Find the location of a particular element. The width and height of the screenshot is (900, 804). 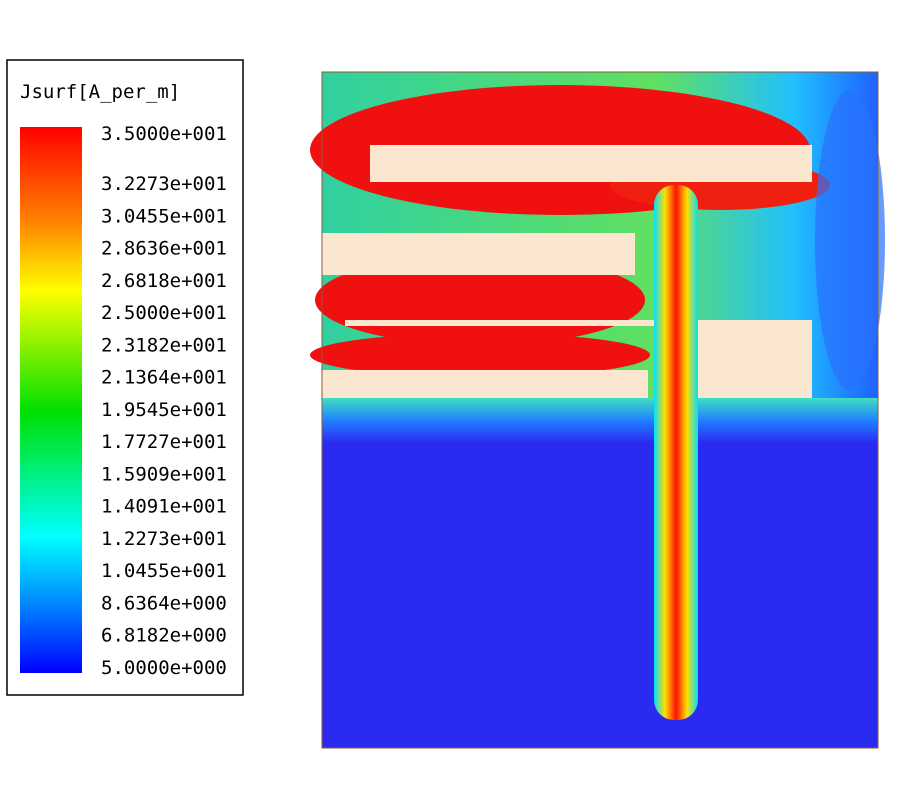

edge-field is located at coordinates (600, 420).